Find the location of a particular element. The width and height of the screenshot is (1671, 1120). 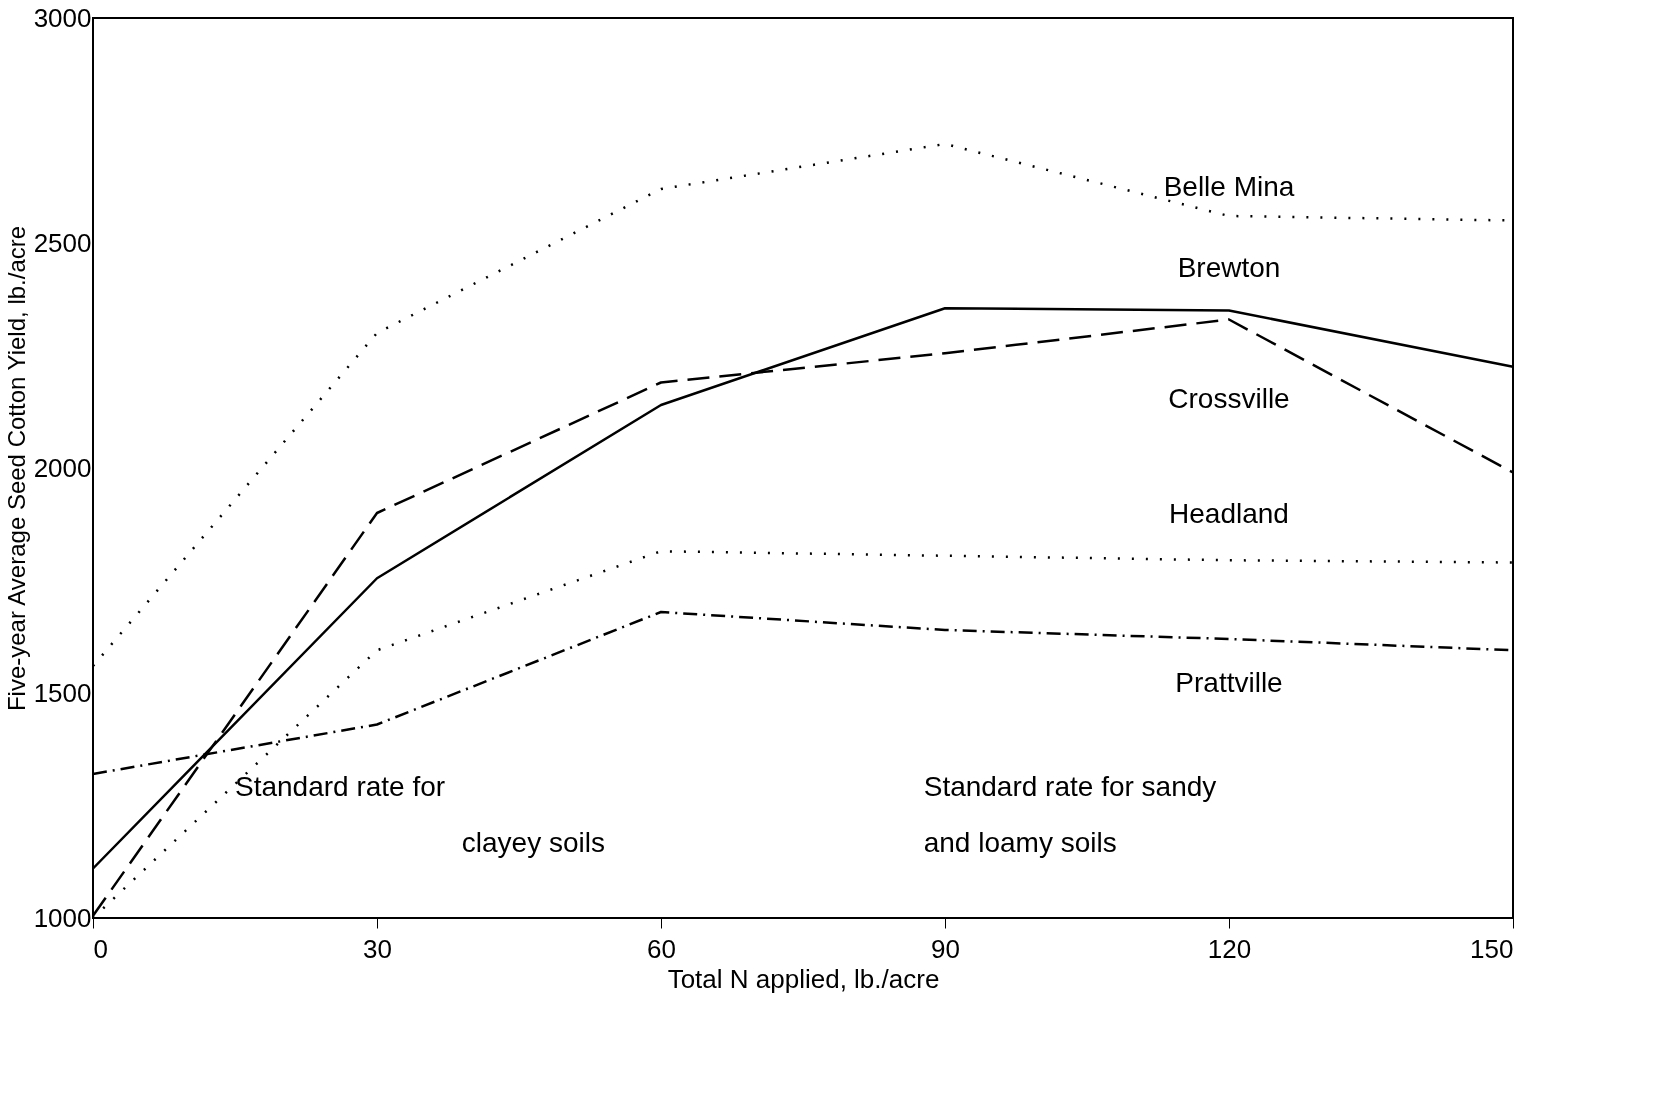

y-tick-label: 1000 is located at coordinates (62, 917).